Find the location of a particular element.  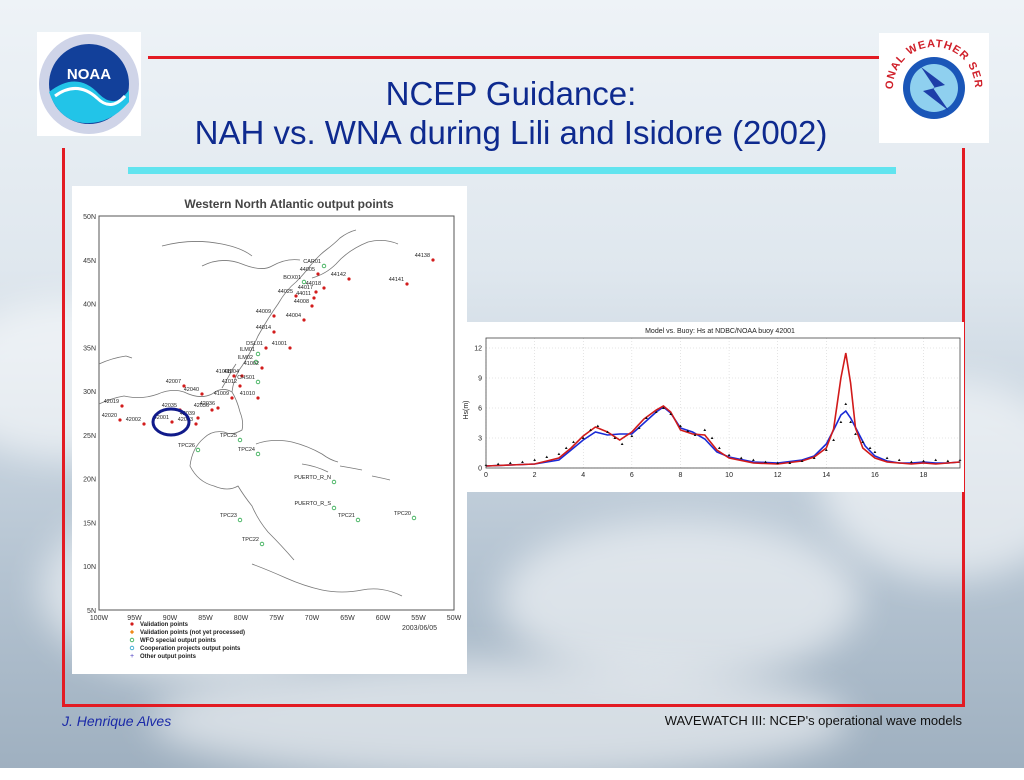

map-lon-label: 65W is located at coordinates (347, 618).